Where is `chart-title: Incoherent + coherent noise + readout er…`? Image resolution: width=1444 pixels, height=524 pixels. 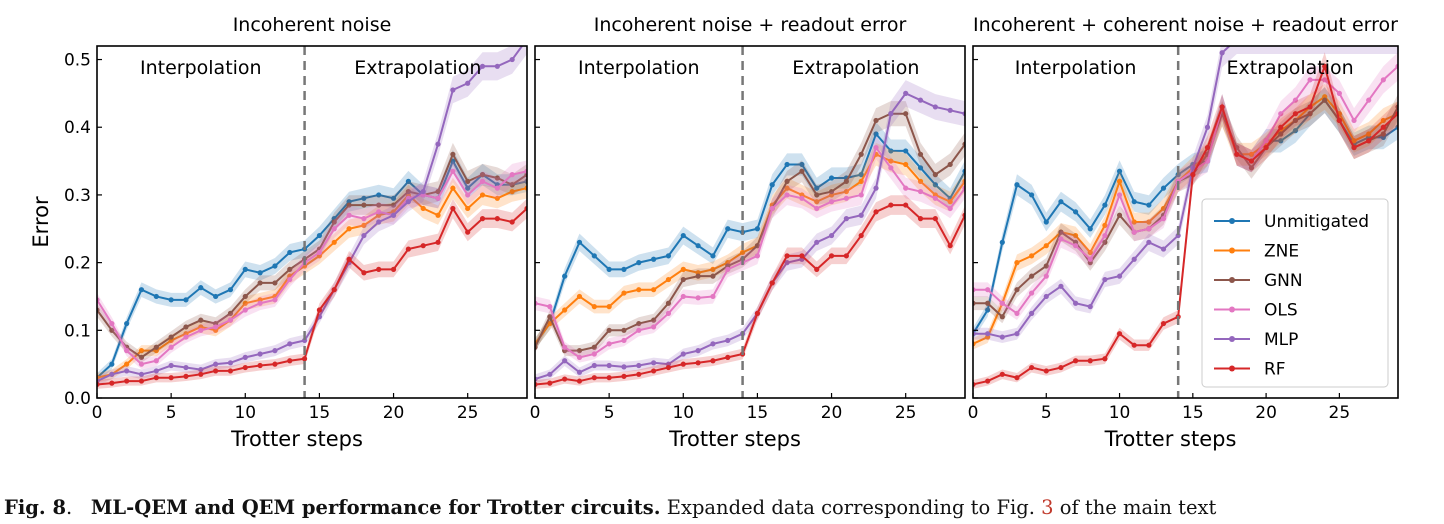
chart-title: Incoherent + coherent noise + readout er… is located at coordinates (1185, 25).